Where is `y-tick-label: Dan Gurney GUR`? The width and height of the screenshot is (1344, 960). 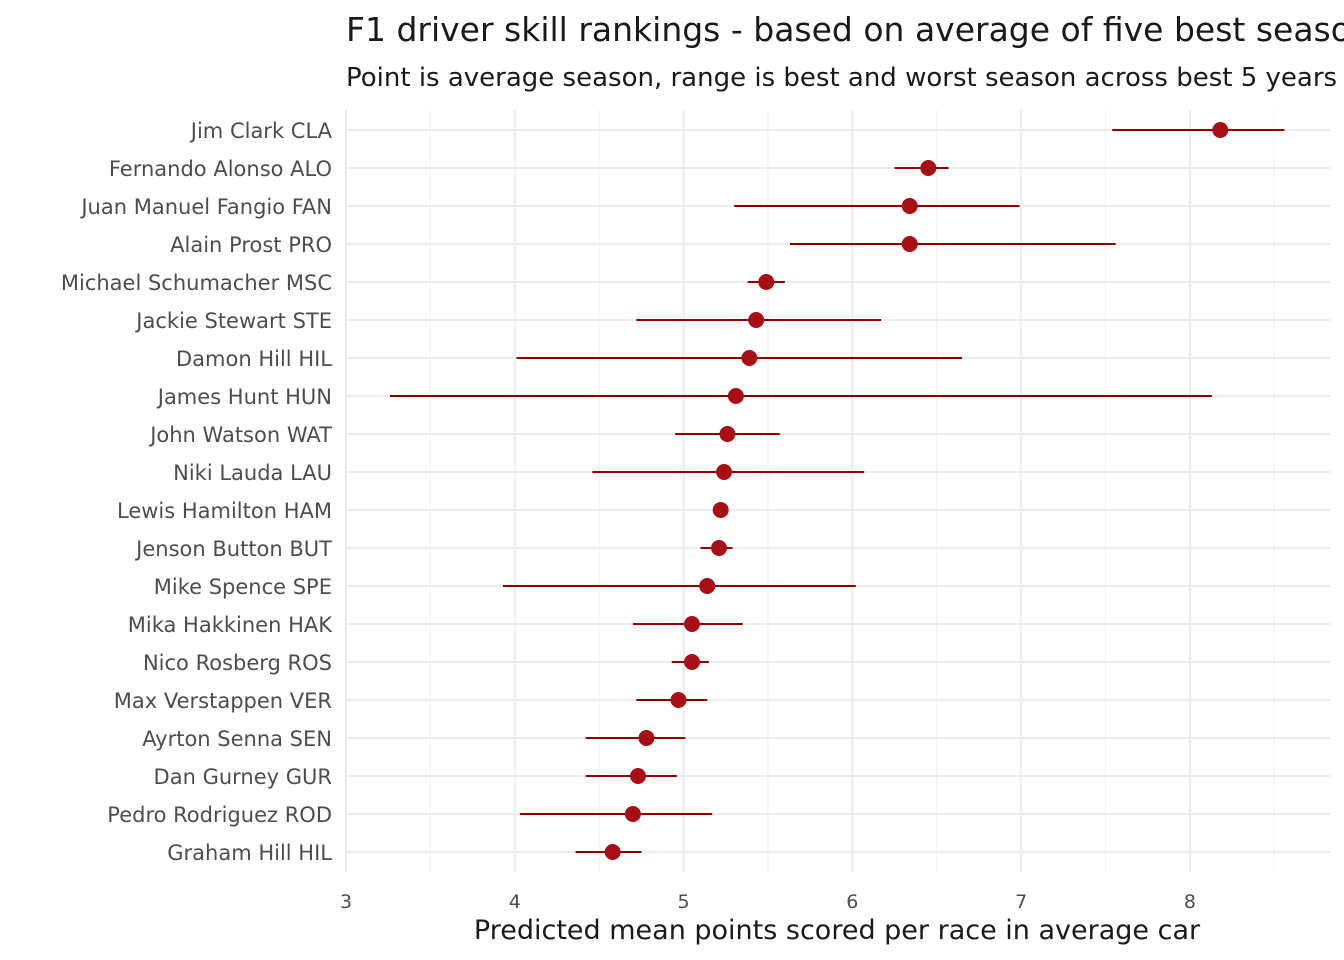
y-tick-label: Dan Gurney GUR is located at coordinates (243, 777).